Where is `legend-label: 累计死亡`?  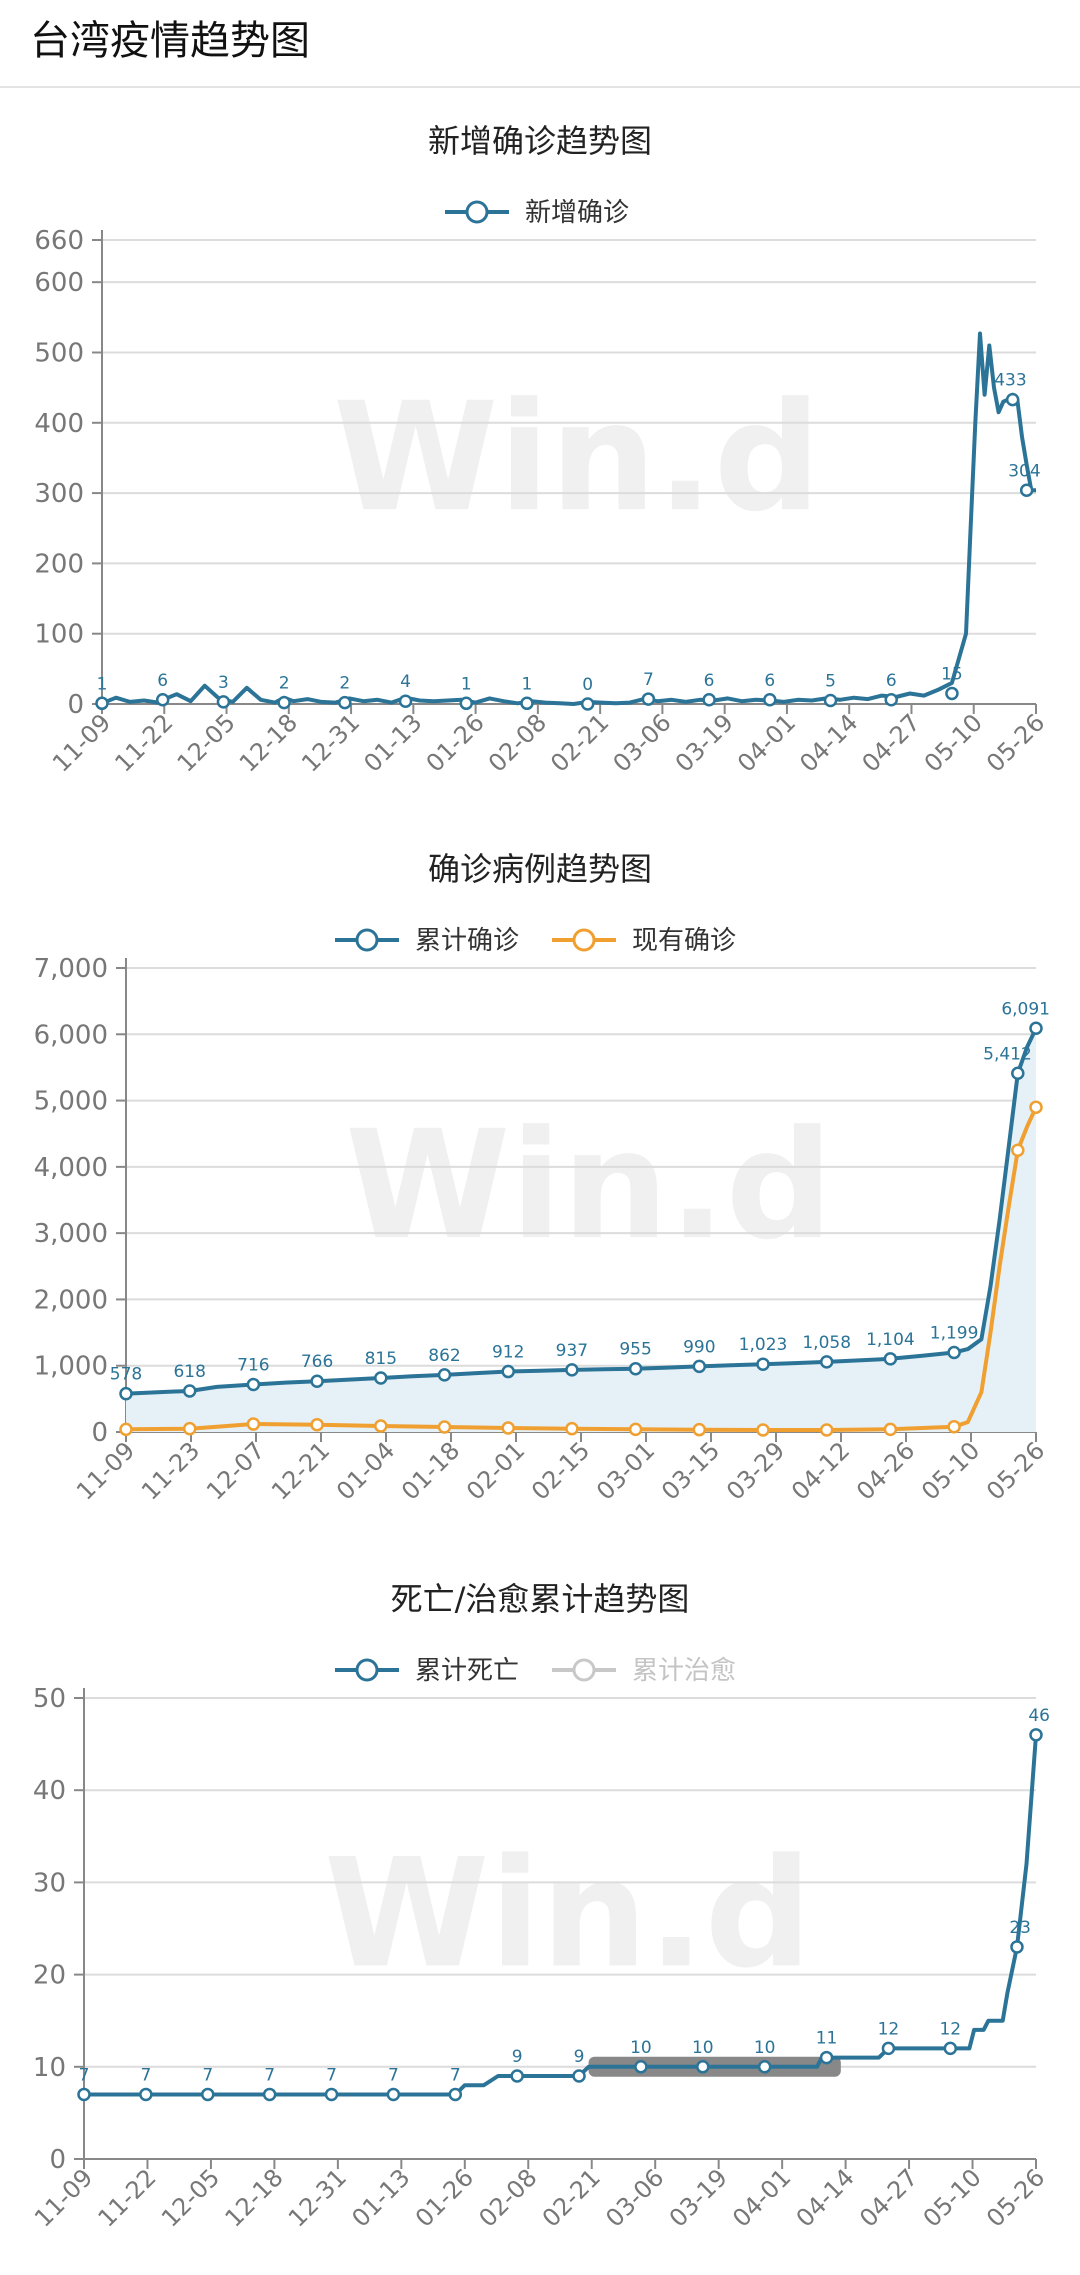 legend-label: 累计死亡 is located at coordinates (467, 1671).